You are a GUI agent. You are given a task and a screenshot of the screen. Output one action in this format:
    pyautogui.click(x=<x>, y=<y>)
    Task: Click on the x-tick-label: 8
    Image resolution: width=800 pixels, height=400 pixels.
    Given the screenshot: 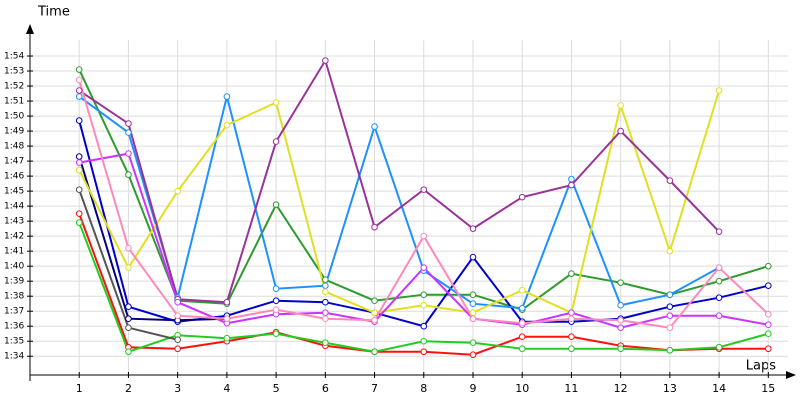 What is the action you would take?
    pyautogui.click(x=423, y=388)
    